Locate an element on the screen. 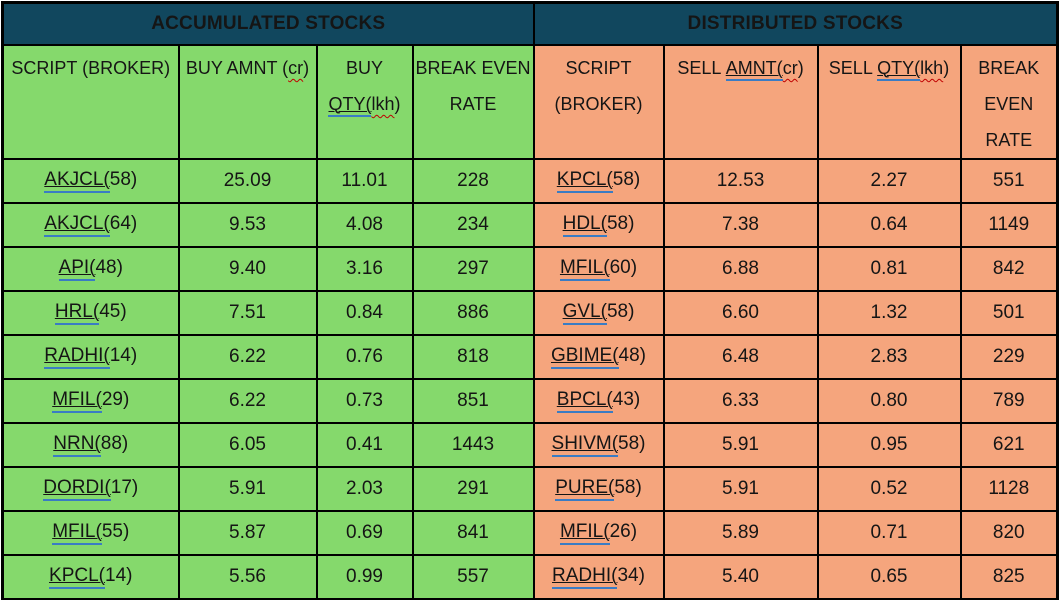 This screenshot has height=600, width=1059. break-even-rate-cell: 297 is located at coordinates (473, 269).